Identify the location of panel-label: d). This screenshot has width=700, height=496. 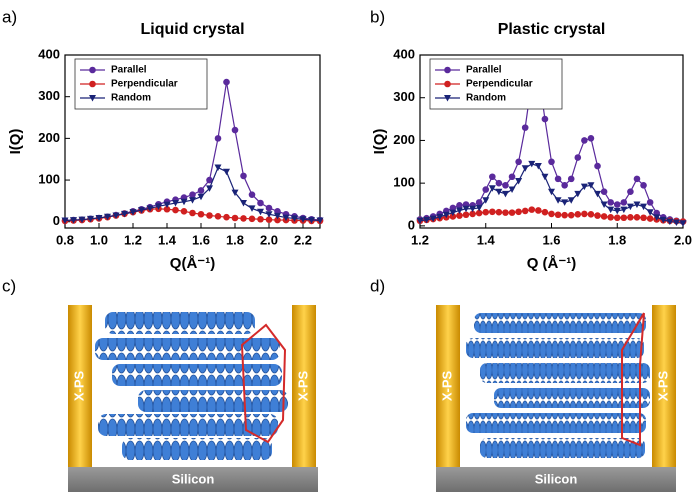
(377, 285).